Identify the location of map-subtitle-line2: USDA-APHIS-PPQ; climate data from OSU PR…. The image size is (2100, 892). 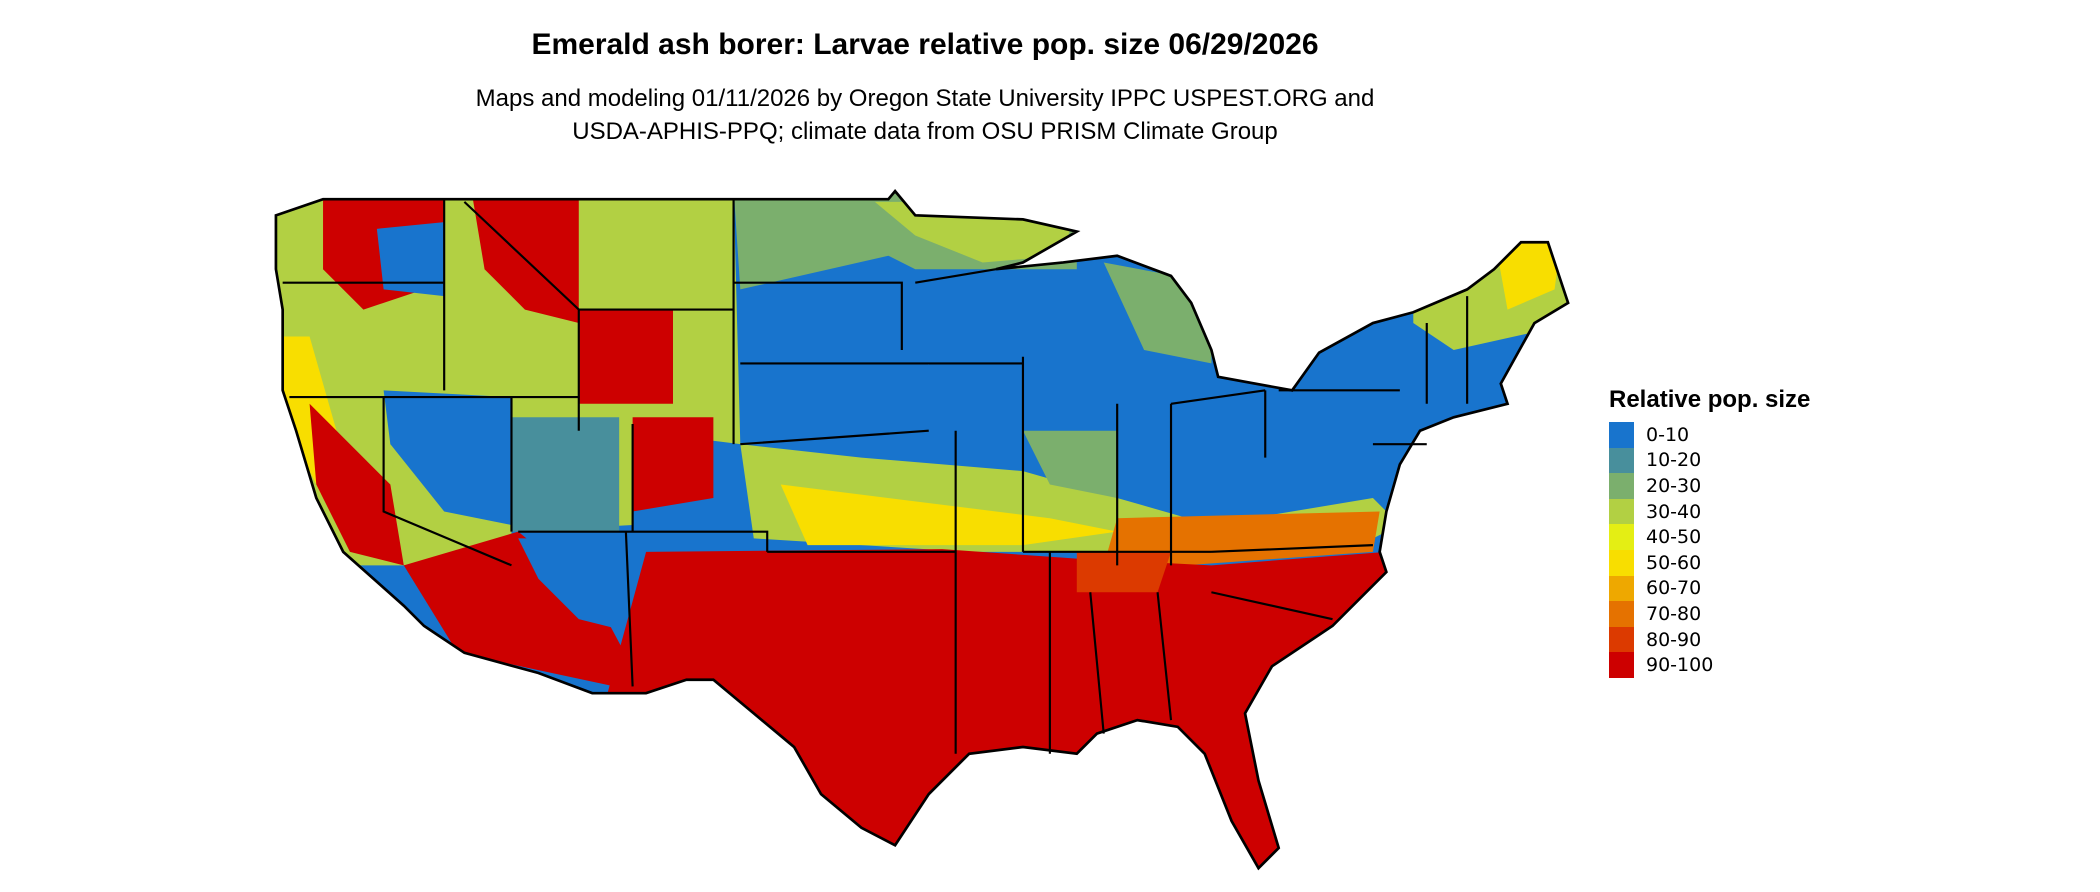
(925, 131).